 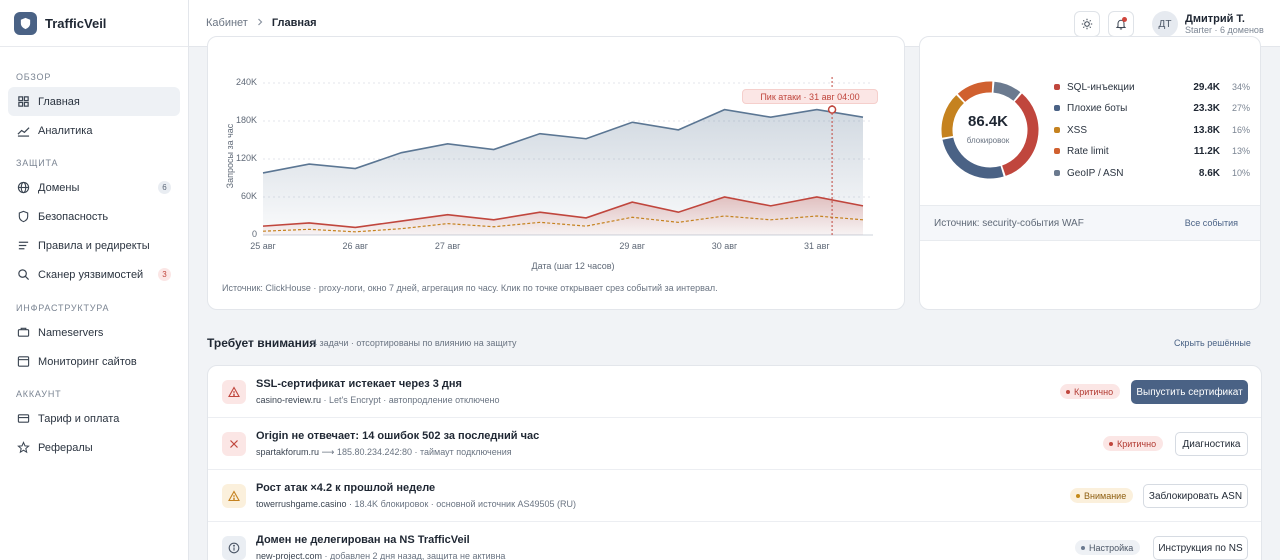 What do you see at coordinates (1137, 443) in the screenshot?
I see `status-badge-label: Критично` at bounding box center [1137, 443].